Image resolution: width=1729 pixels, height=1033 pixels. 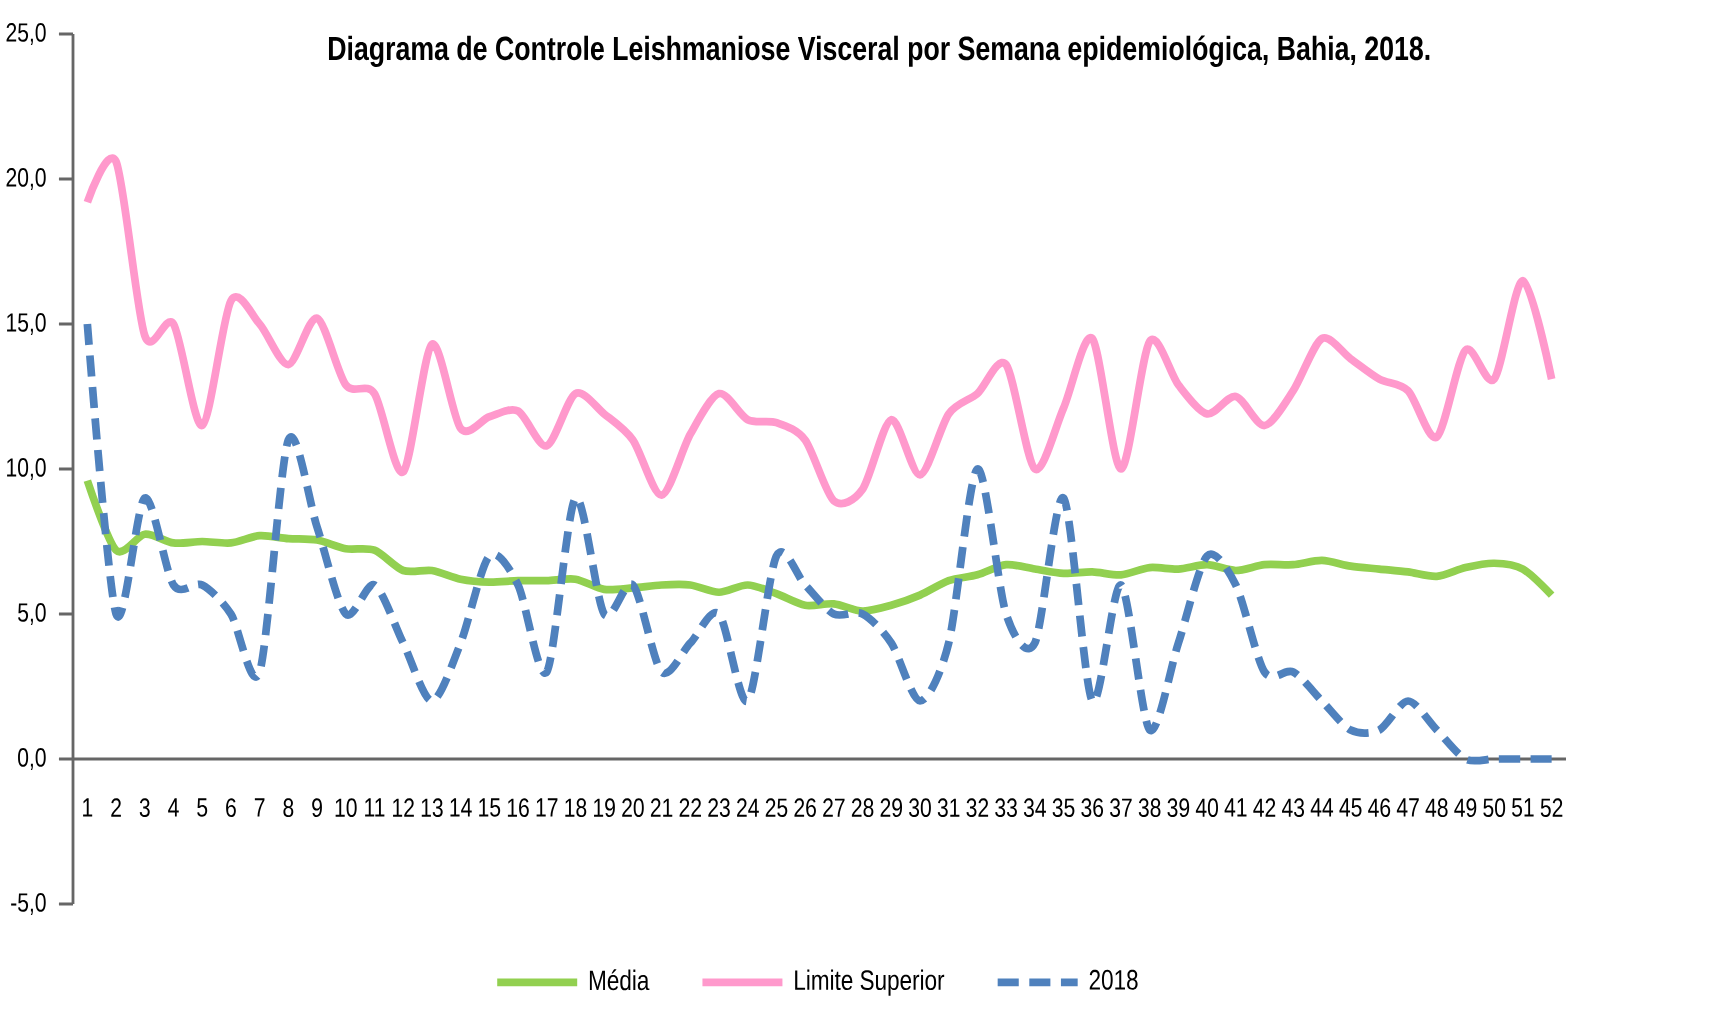 I want to click on x-tick-label: 1, so click(x=88, y=807).